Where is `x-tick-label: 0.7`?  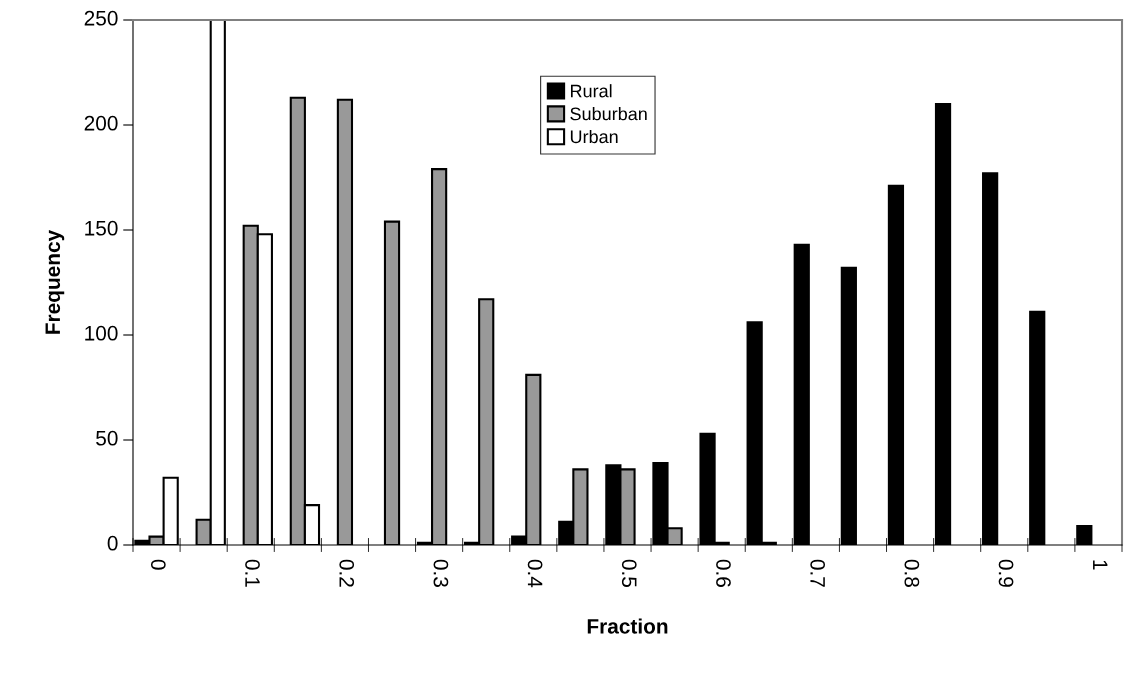 x-tick-label: 0.7 is located at coordinates (818, 573).